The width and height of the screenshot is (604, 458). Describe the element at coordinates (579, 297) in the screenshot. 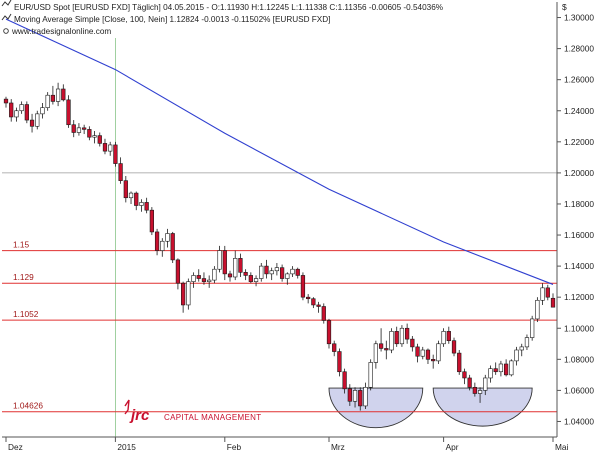

I see `y-tick-label: 1.12000` at that location.